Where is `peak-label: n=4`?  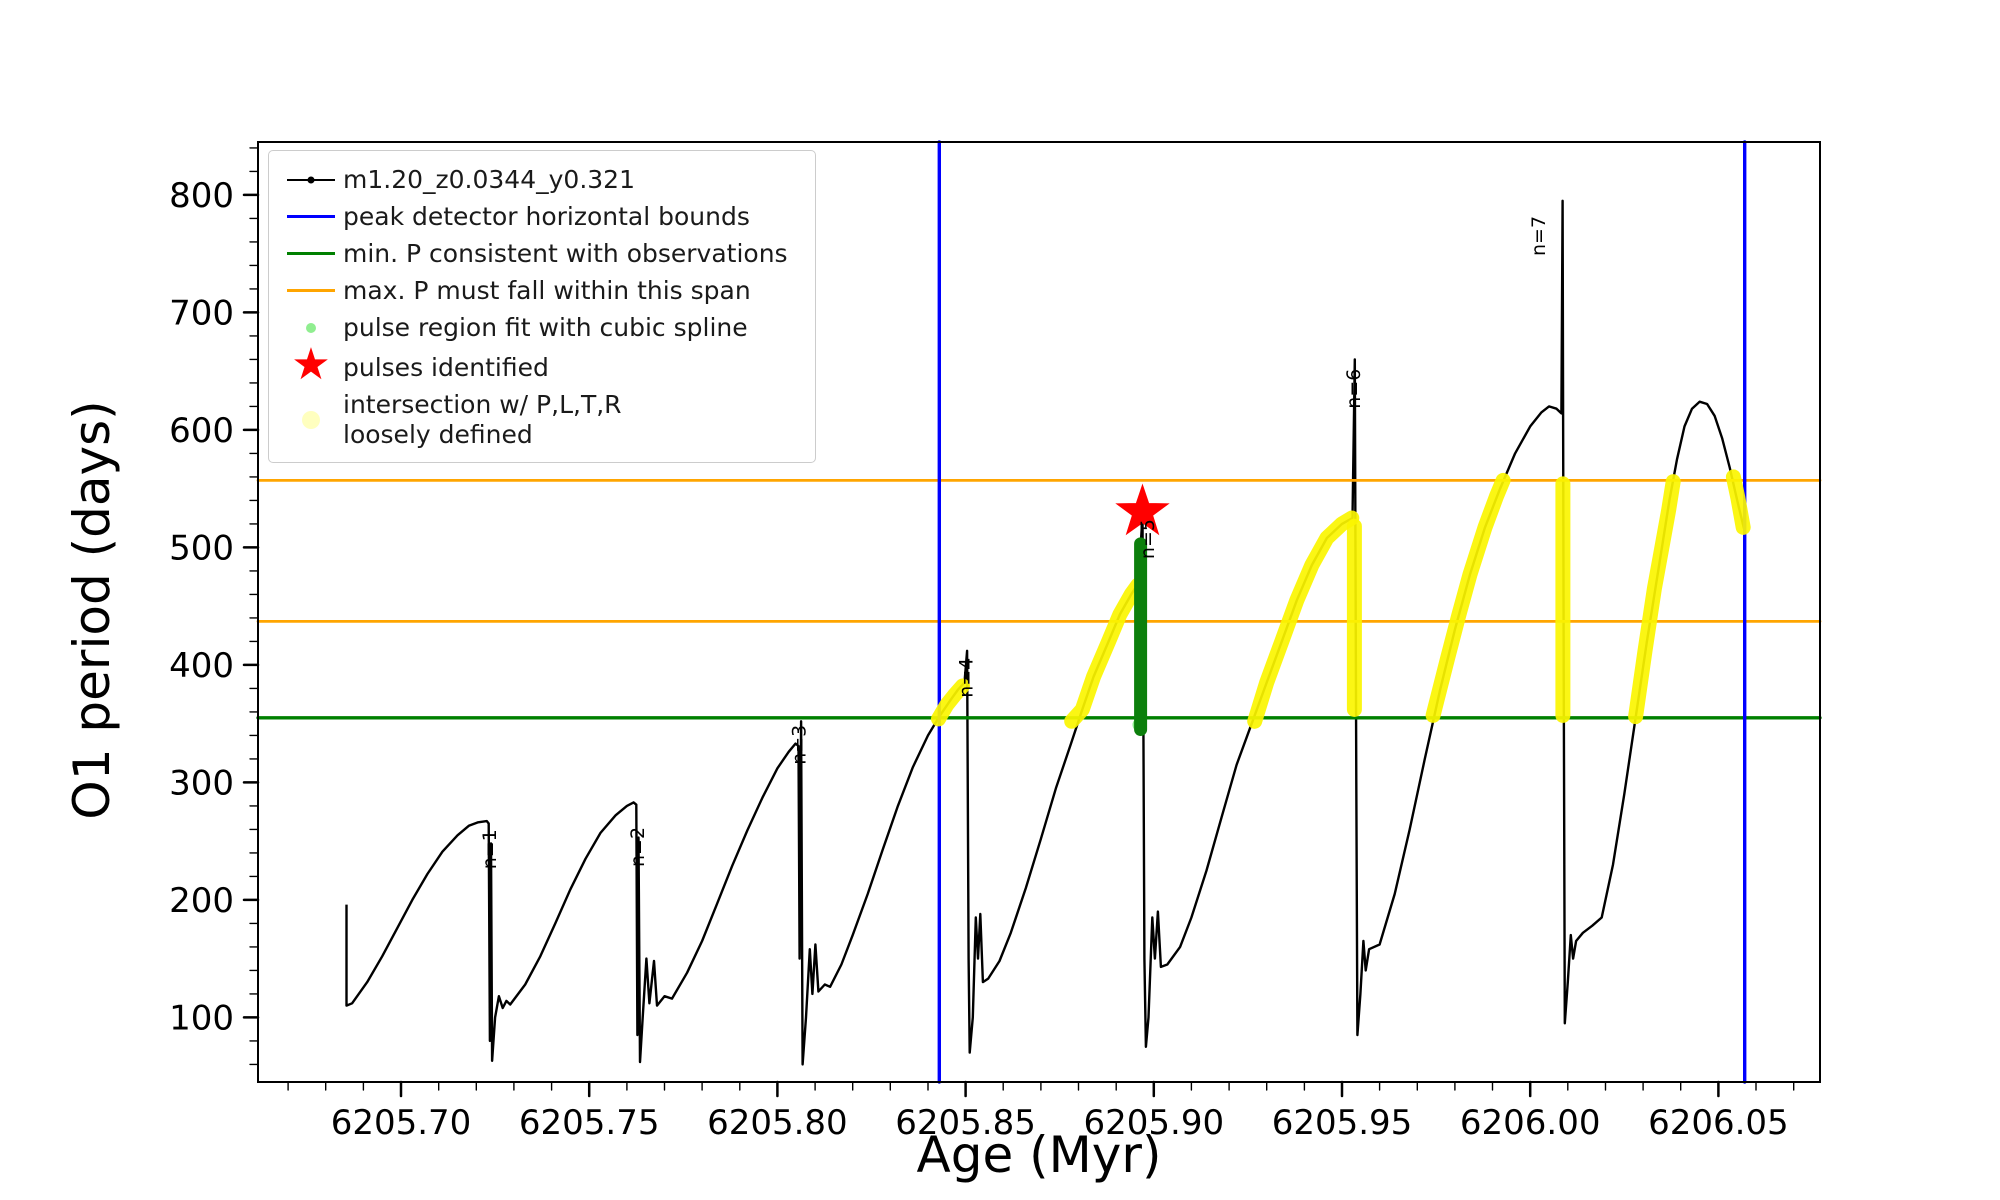 peak-label: n=4 is located at coordinates (966, 678).